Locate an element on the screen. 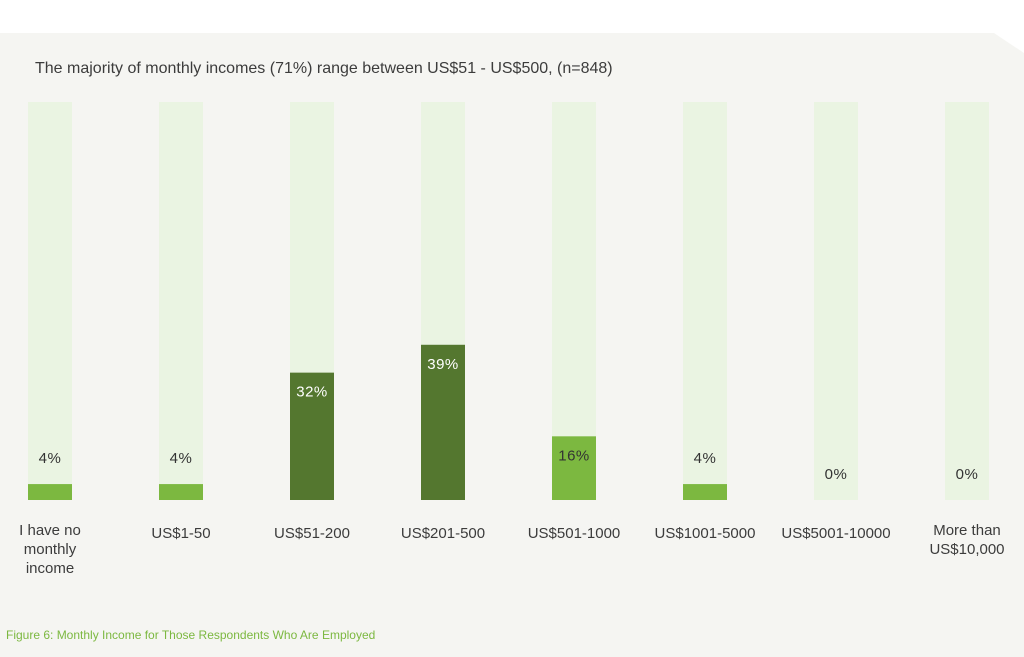 The width and height of the screenshot is (1024, 657). category-label-line: US$1-50 is located at coordinates (180, 533).